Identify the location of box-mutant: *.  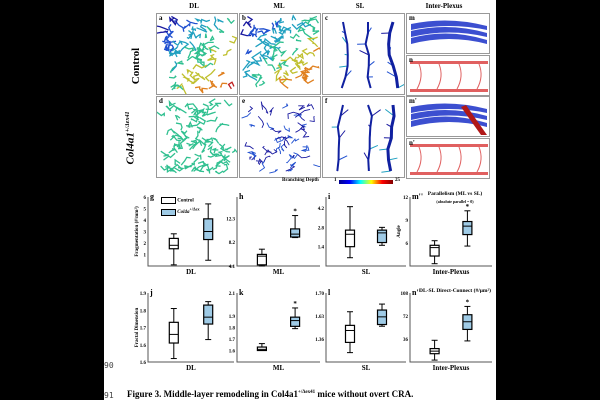
(467, 320).